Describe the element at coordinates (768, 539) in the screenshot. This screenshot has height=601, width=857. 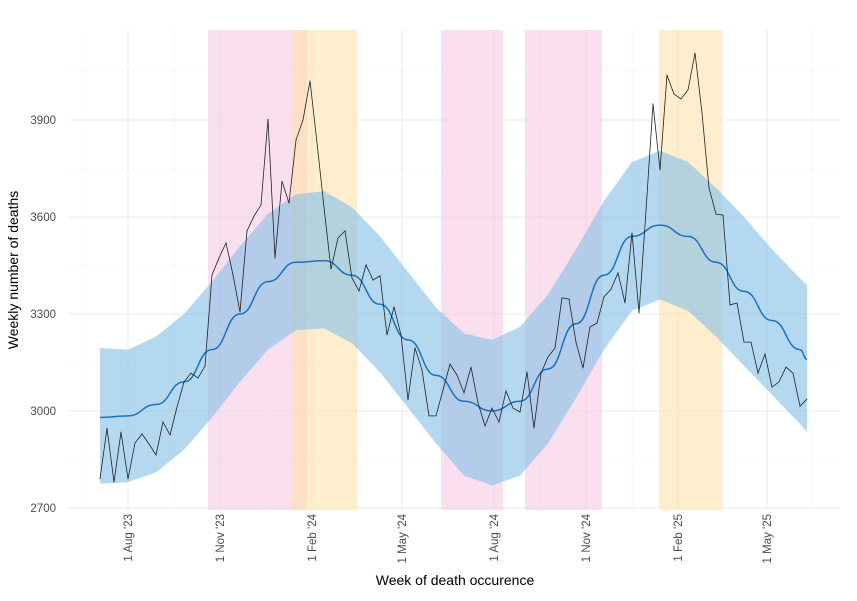
I see `x-tick-label: 1 May '25` at that location.